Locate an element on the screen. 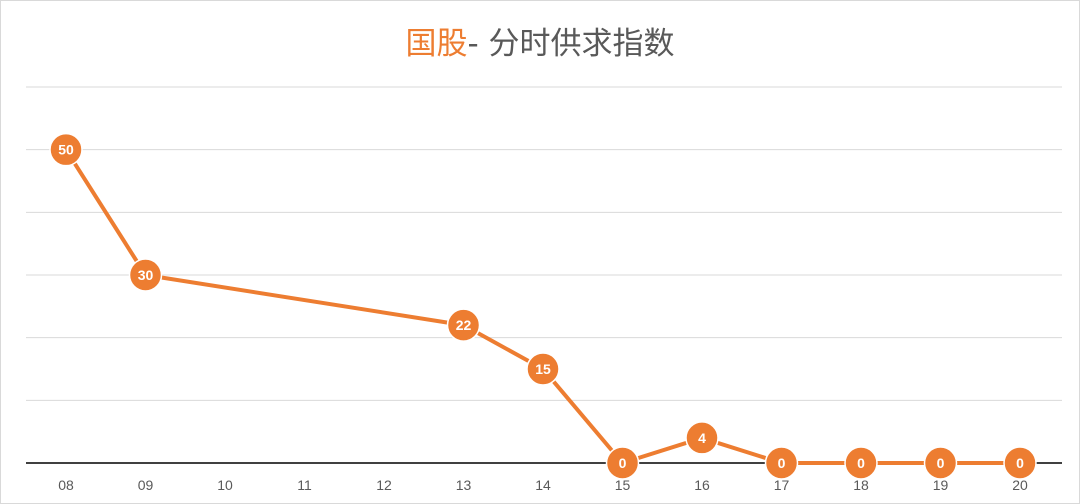 The image size is (1080, 504). x-tick-label: 08 is located at coordinates (66, 485).